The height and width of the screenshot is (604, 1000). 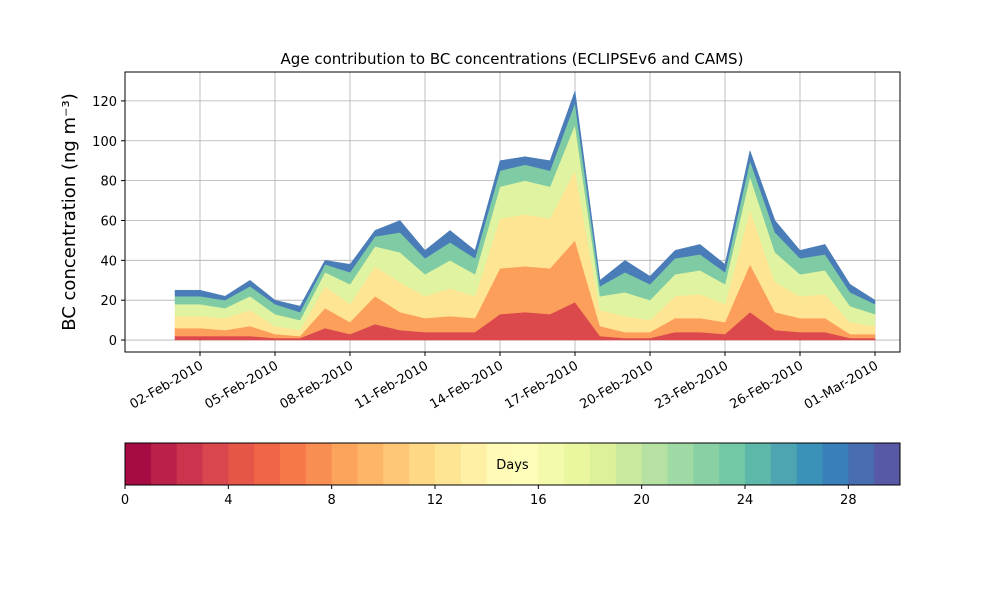 What do you see at coordinates (616, 385) in the screenshot?
I see `x-tick-label: 20-Feb-2010` at bounding box center [616, 385].